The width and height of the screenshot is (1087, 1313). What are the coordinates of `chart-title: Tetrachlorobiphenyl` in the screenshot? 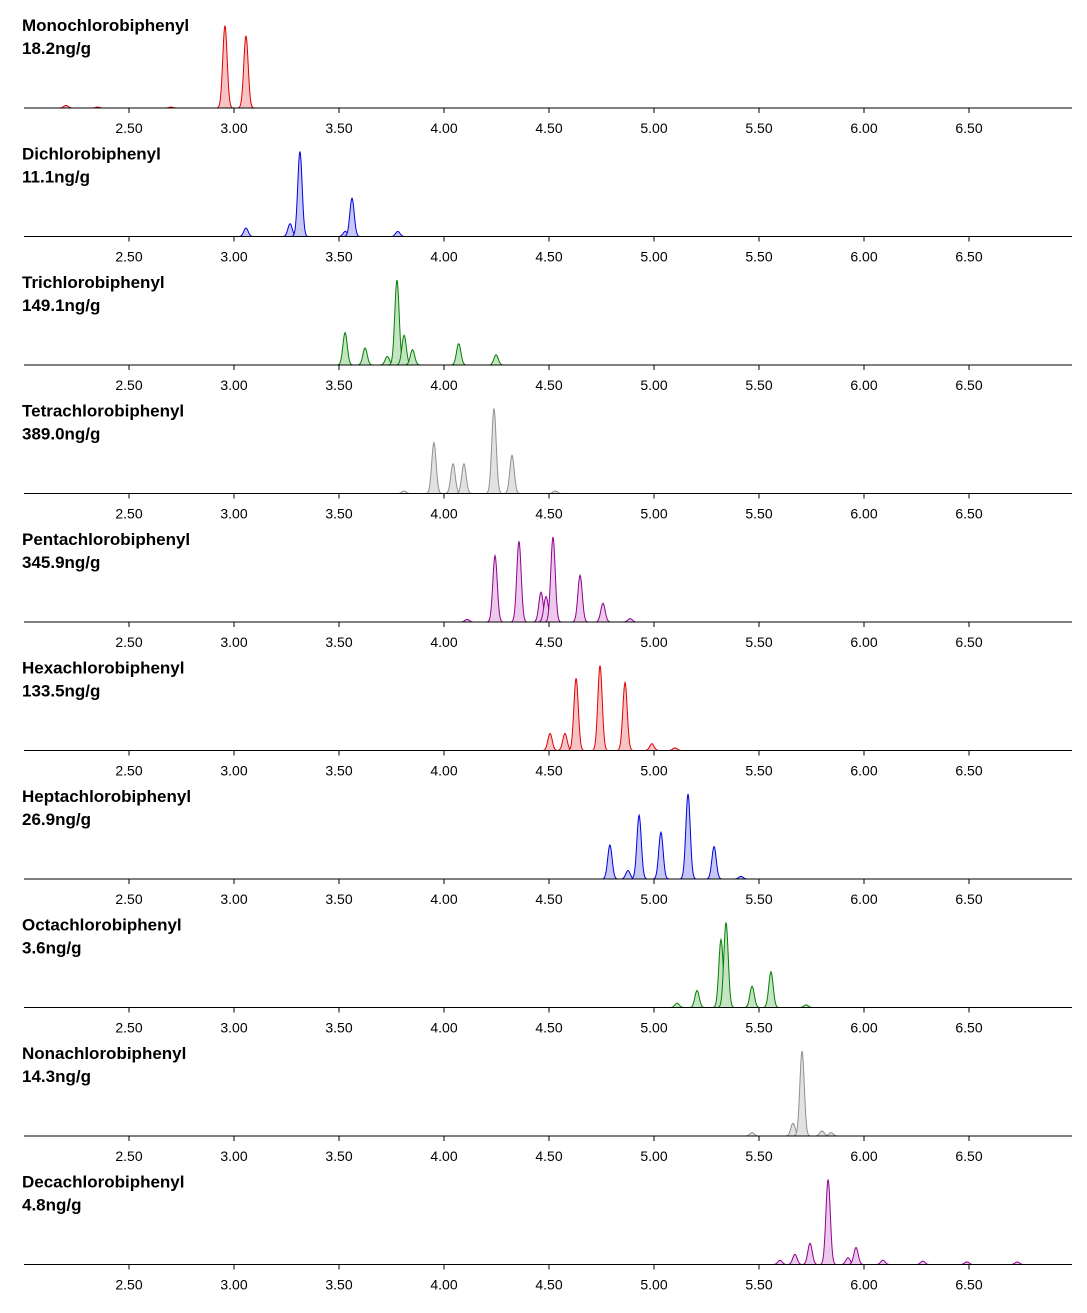 It's located at (103, 411).